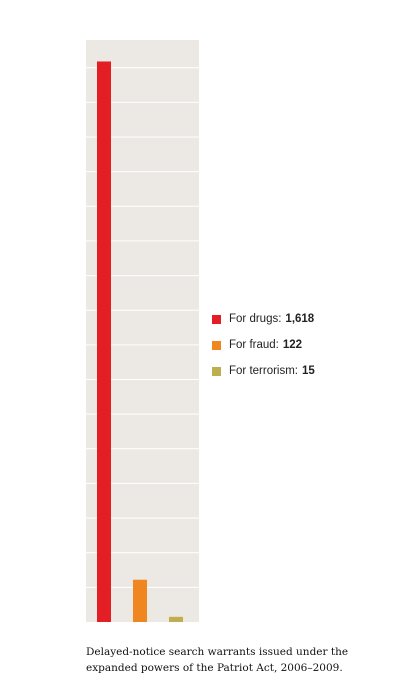 The width and height of the screenshot is (400, 699). What do you see at coordinates (216, 371) in the screenshot?
I see `legend-swatch-terrorism` at bounding box center [216, 371].